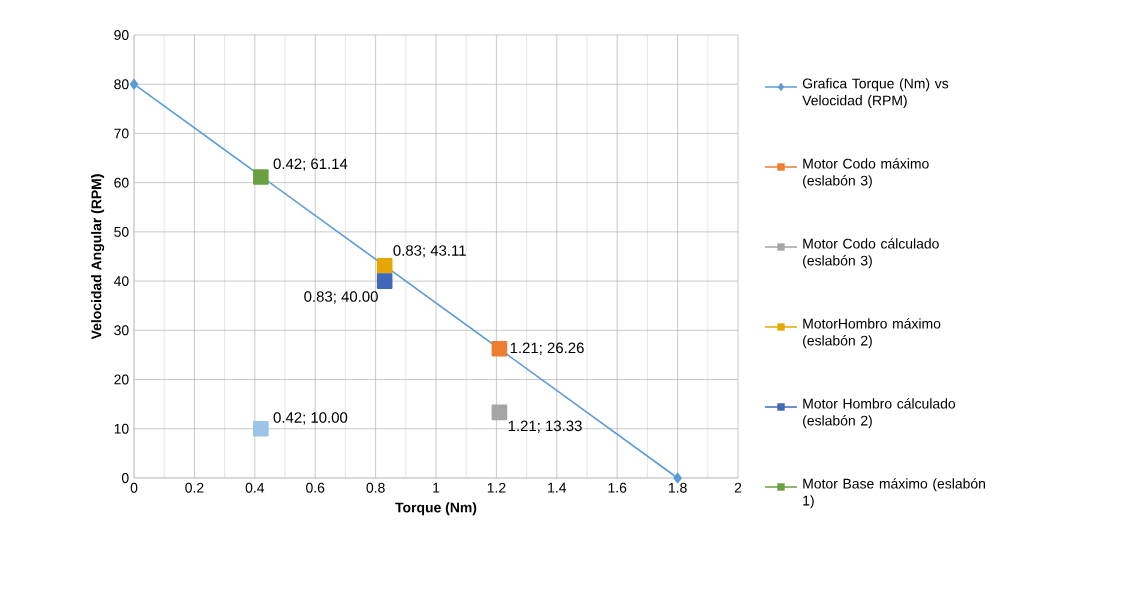  I want to click on data-label: 0.83; 43.11, so click(429, 251).